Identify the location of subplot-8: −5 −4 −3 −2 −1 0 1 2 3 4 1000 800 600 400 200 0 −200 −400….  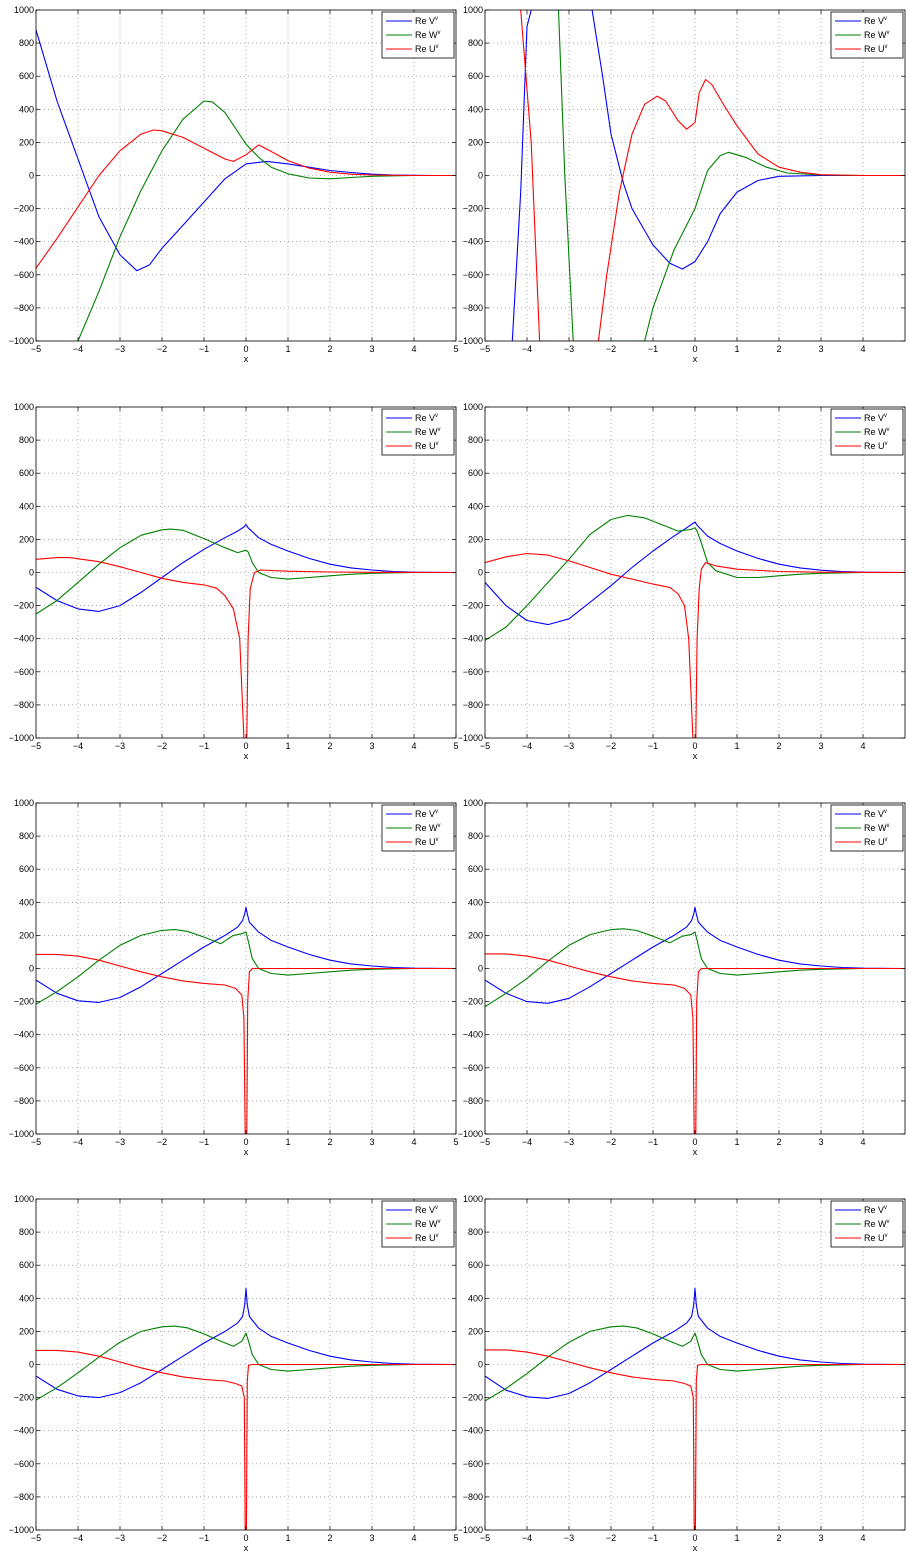
(682, 1373).